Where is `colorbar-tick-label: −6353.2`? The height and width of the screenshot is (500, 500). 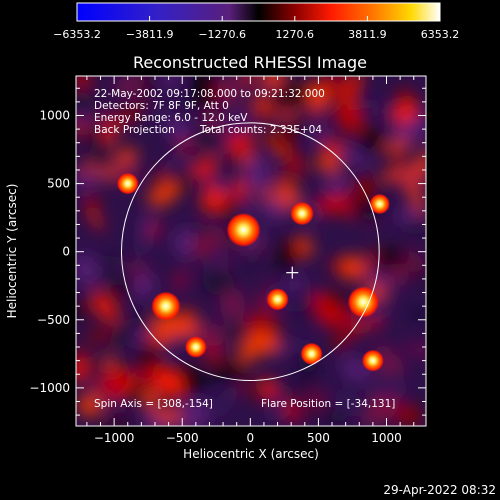 colorbar-tick-label: −6353.2 is located at coordinates (77, 34).